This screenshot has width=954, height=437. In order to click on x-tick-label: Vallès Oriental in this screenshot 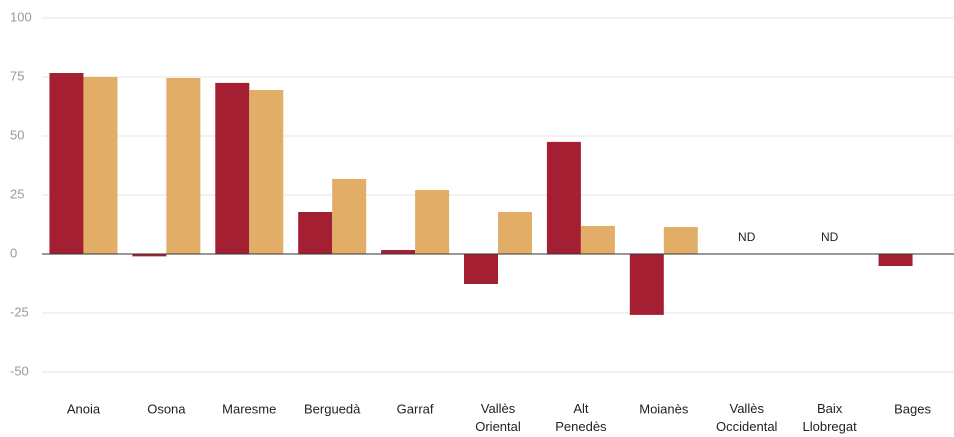, I will do `click(498, 417)`.